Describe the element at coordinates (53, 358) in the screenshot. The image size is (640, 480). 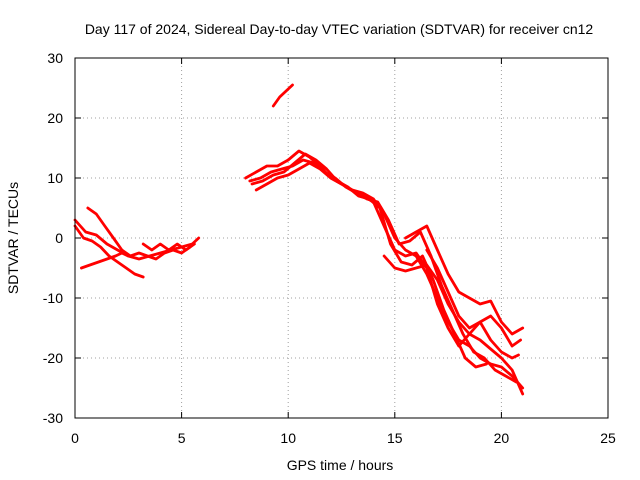
I see `y-tick-label: -20` at that location.